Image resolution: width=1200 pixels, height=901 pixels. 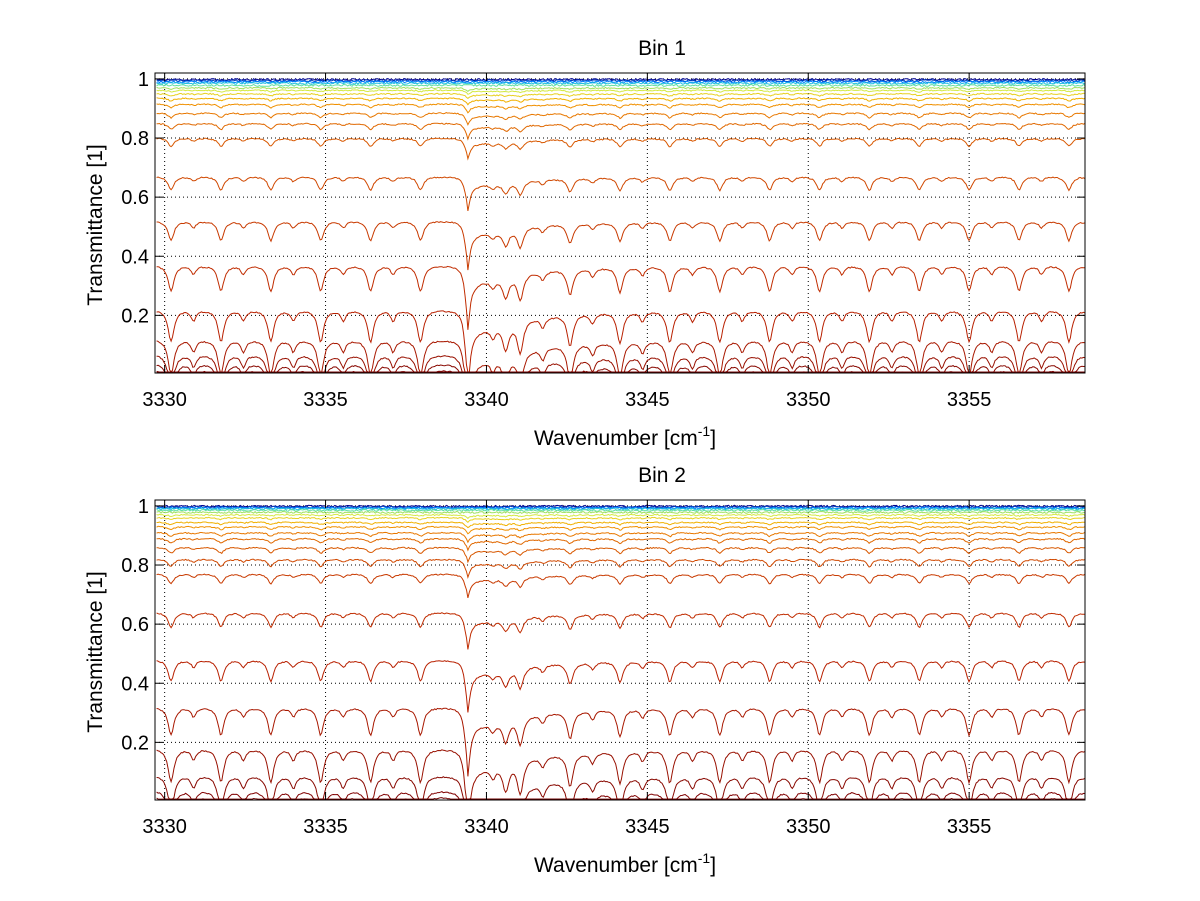 I want to click on chart-title: Bin 1, so click(x=662, y=48).